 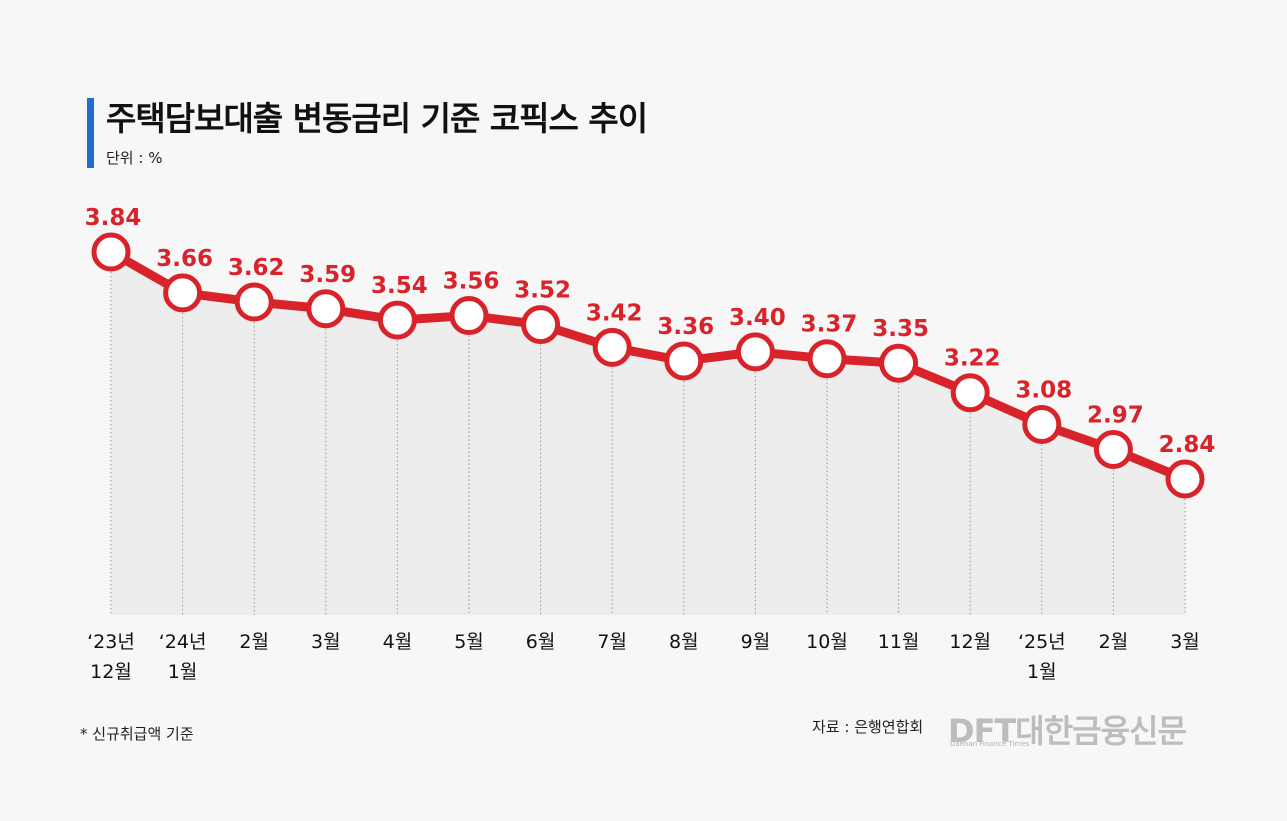 I want to click on value-label: 3.22, so click(x=972, y=359).